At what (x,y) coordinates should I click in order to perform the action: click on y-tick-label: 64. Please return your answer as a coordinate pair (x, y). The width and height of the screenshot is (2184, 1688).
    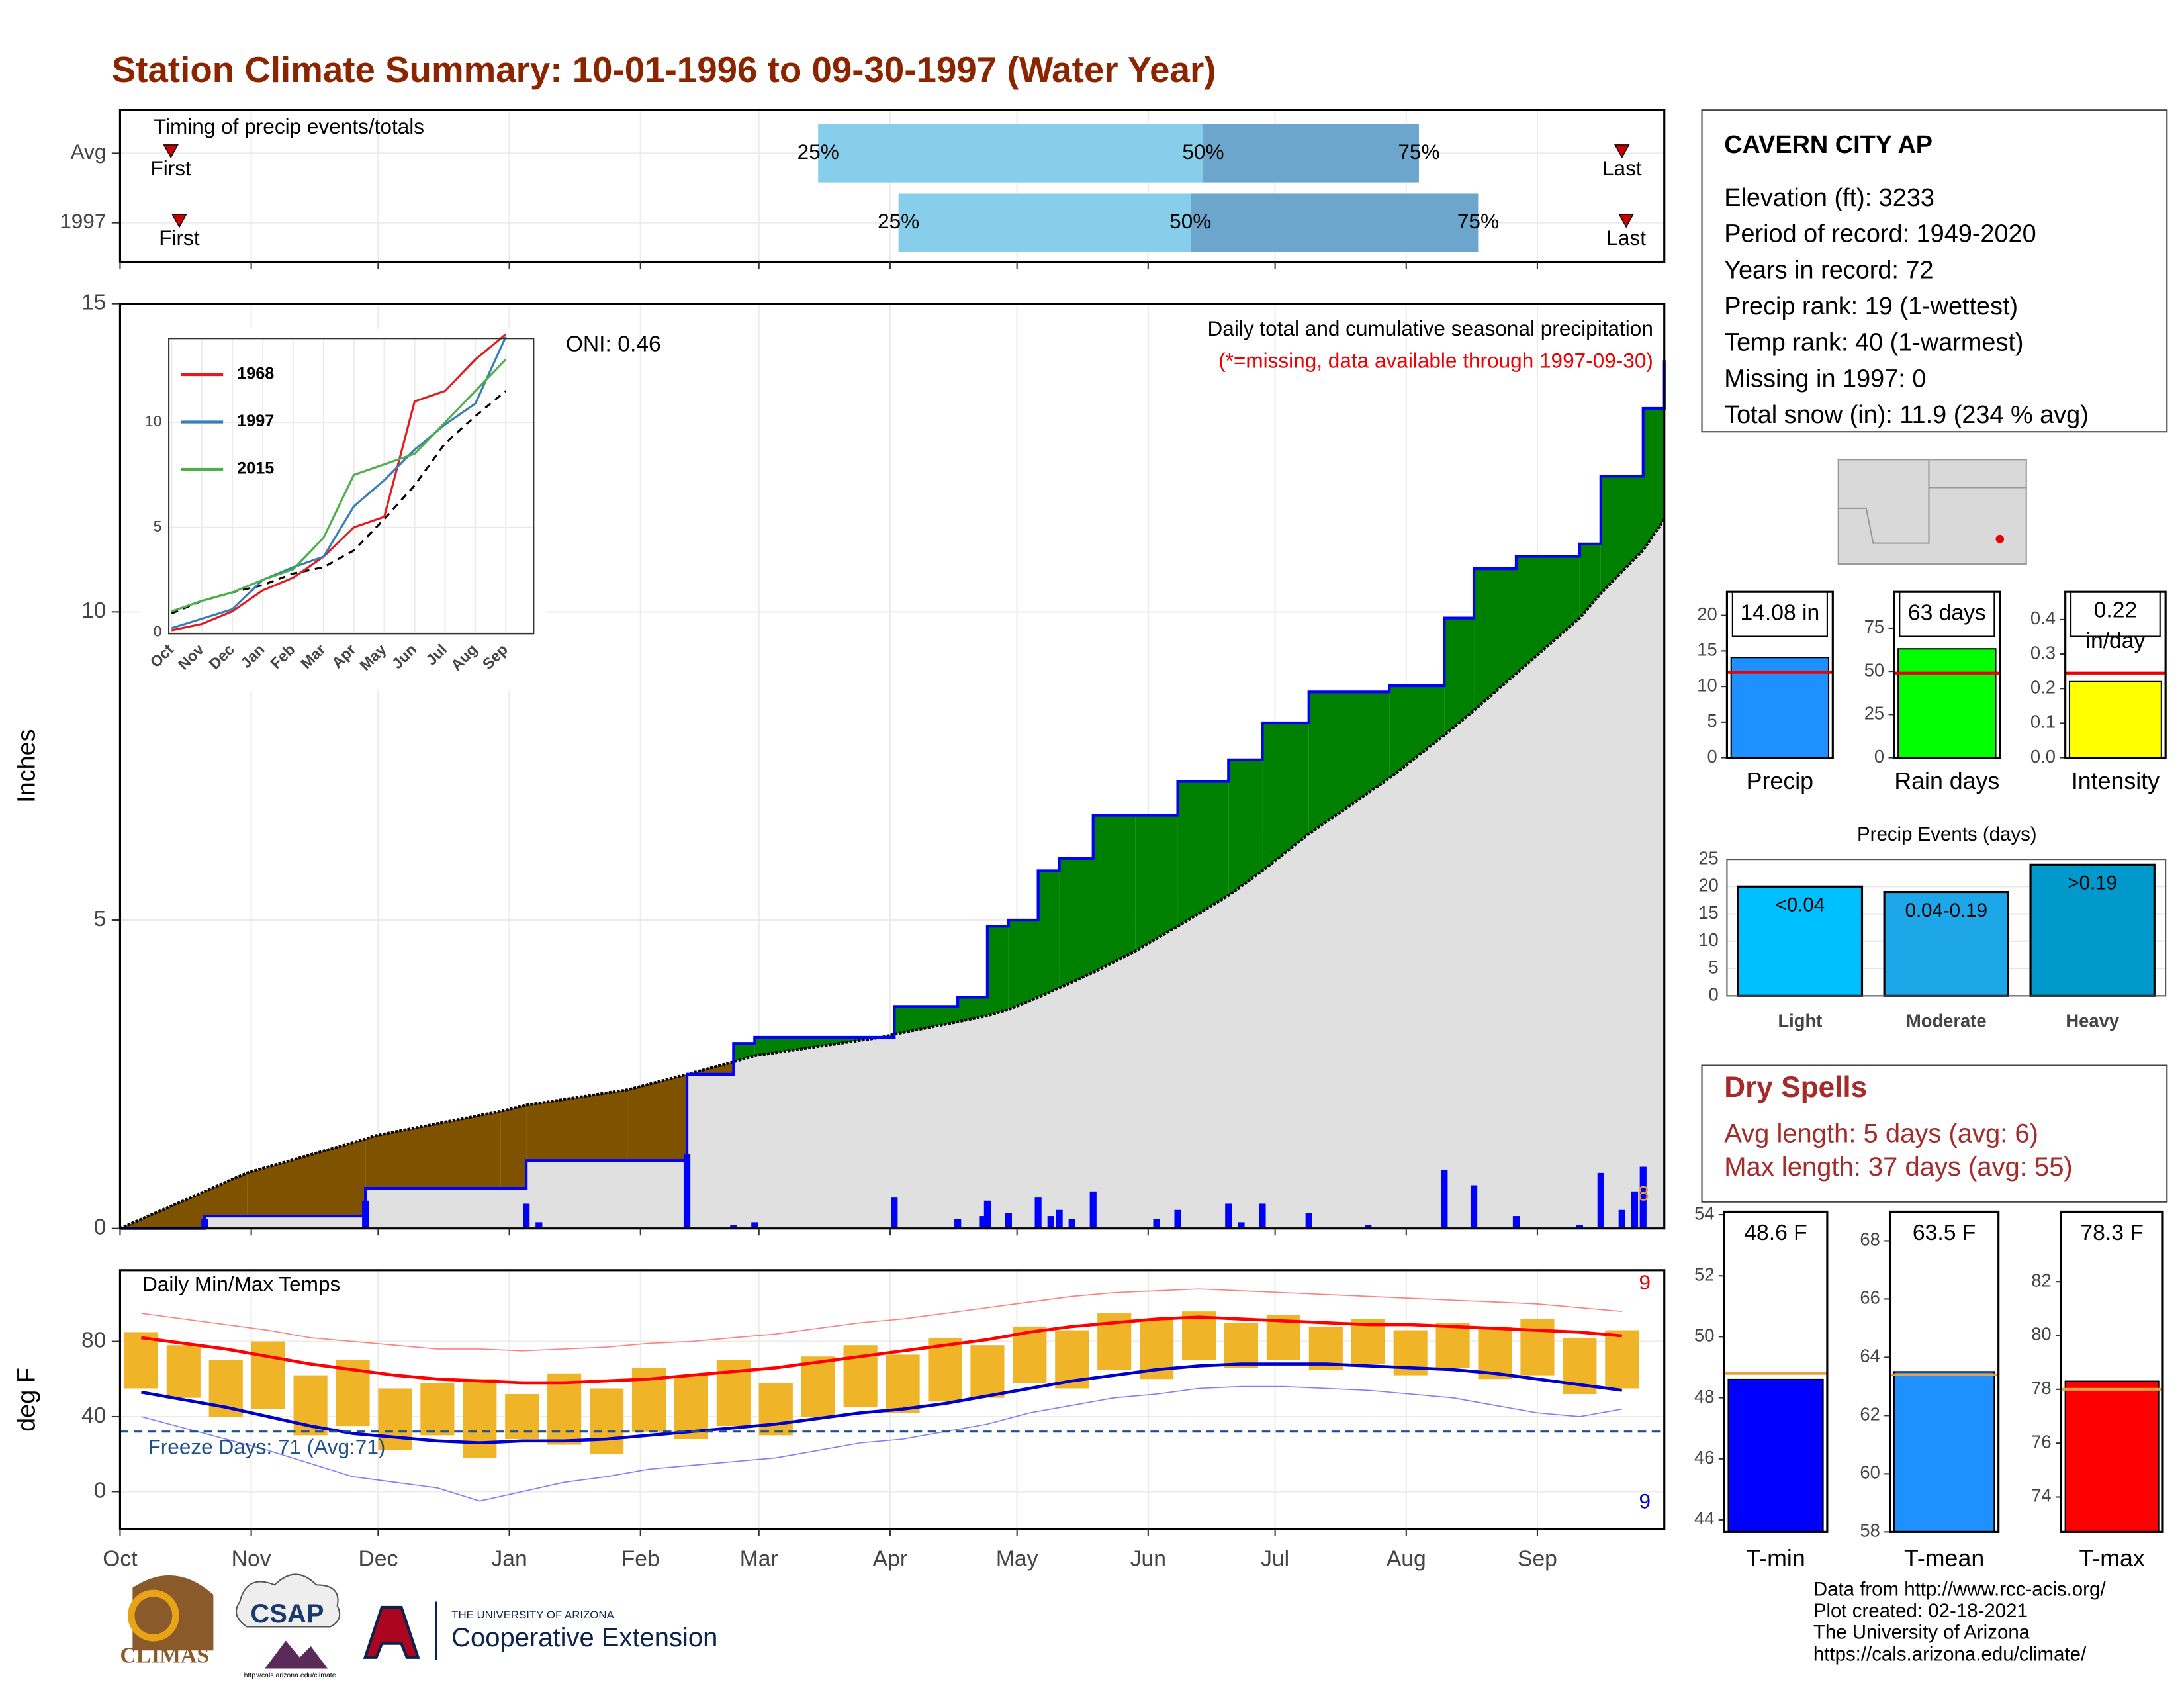
    Looking at the image, I should click on (1870, 1356).